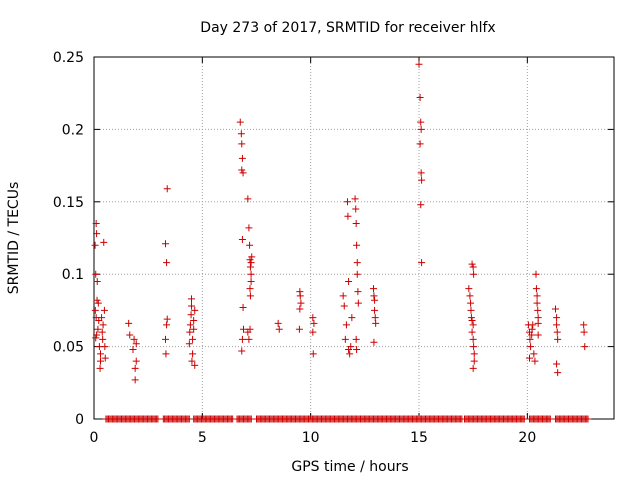  I want to click on x-tick-label: 10, so click(311, 438).